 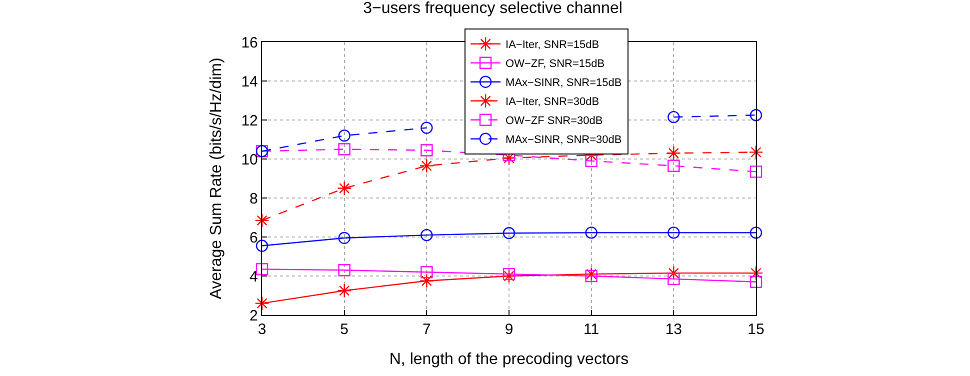 What do you see at coordinates (564, 83) in the screenshot?
I see `legend-label: MAx−SINR, SNR=15dB` at bounding box center [564, 83].